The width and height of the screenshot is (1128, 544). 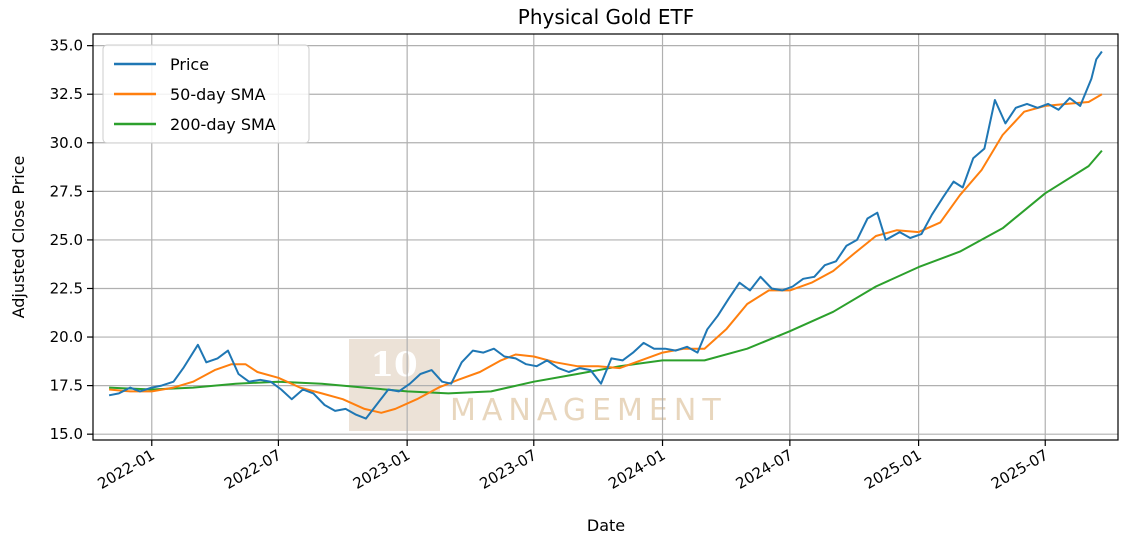 What do you see at coordinates (223, 124) in the screenshot?
I see `legend-label: 200-day SMA` at bounding box center [223, 124].